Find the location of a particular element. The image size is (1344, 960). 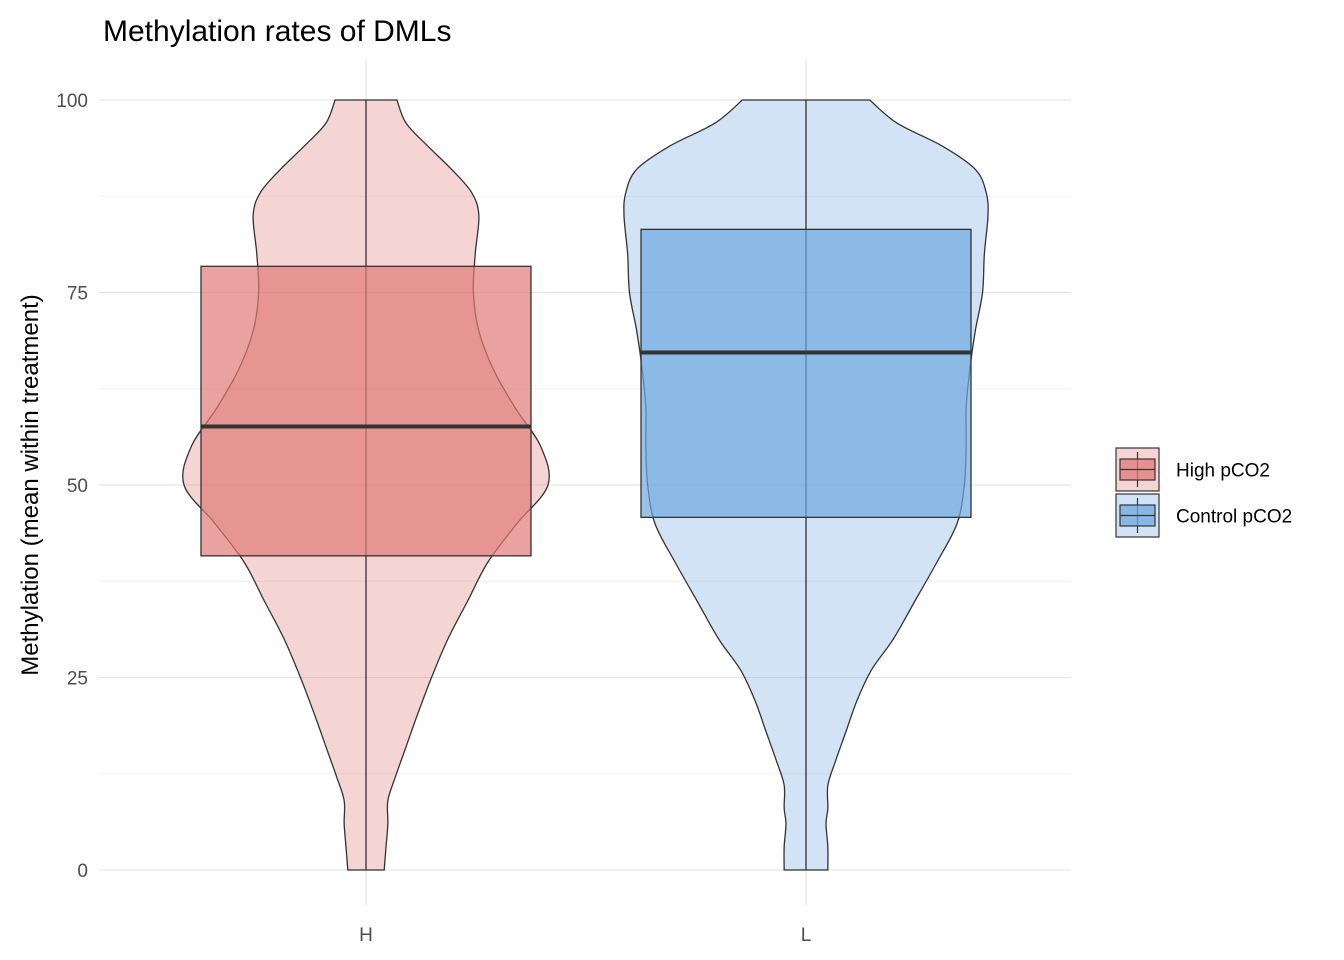

y-tick-label: 50 is located at coordinates (77, 486).